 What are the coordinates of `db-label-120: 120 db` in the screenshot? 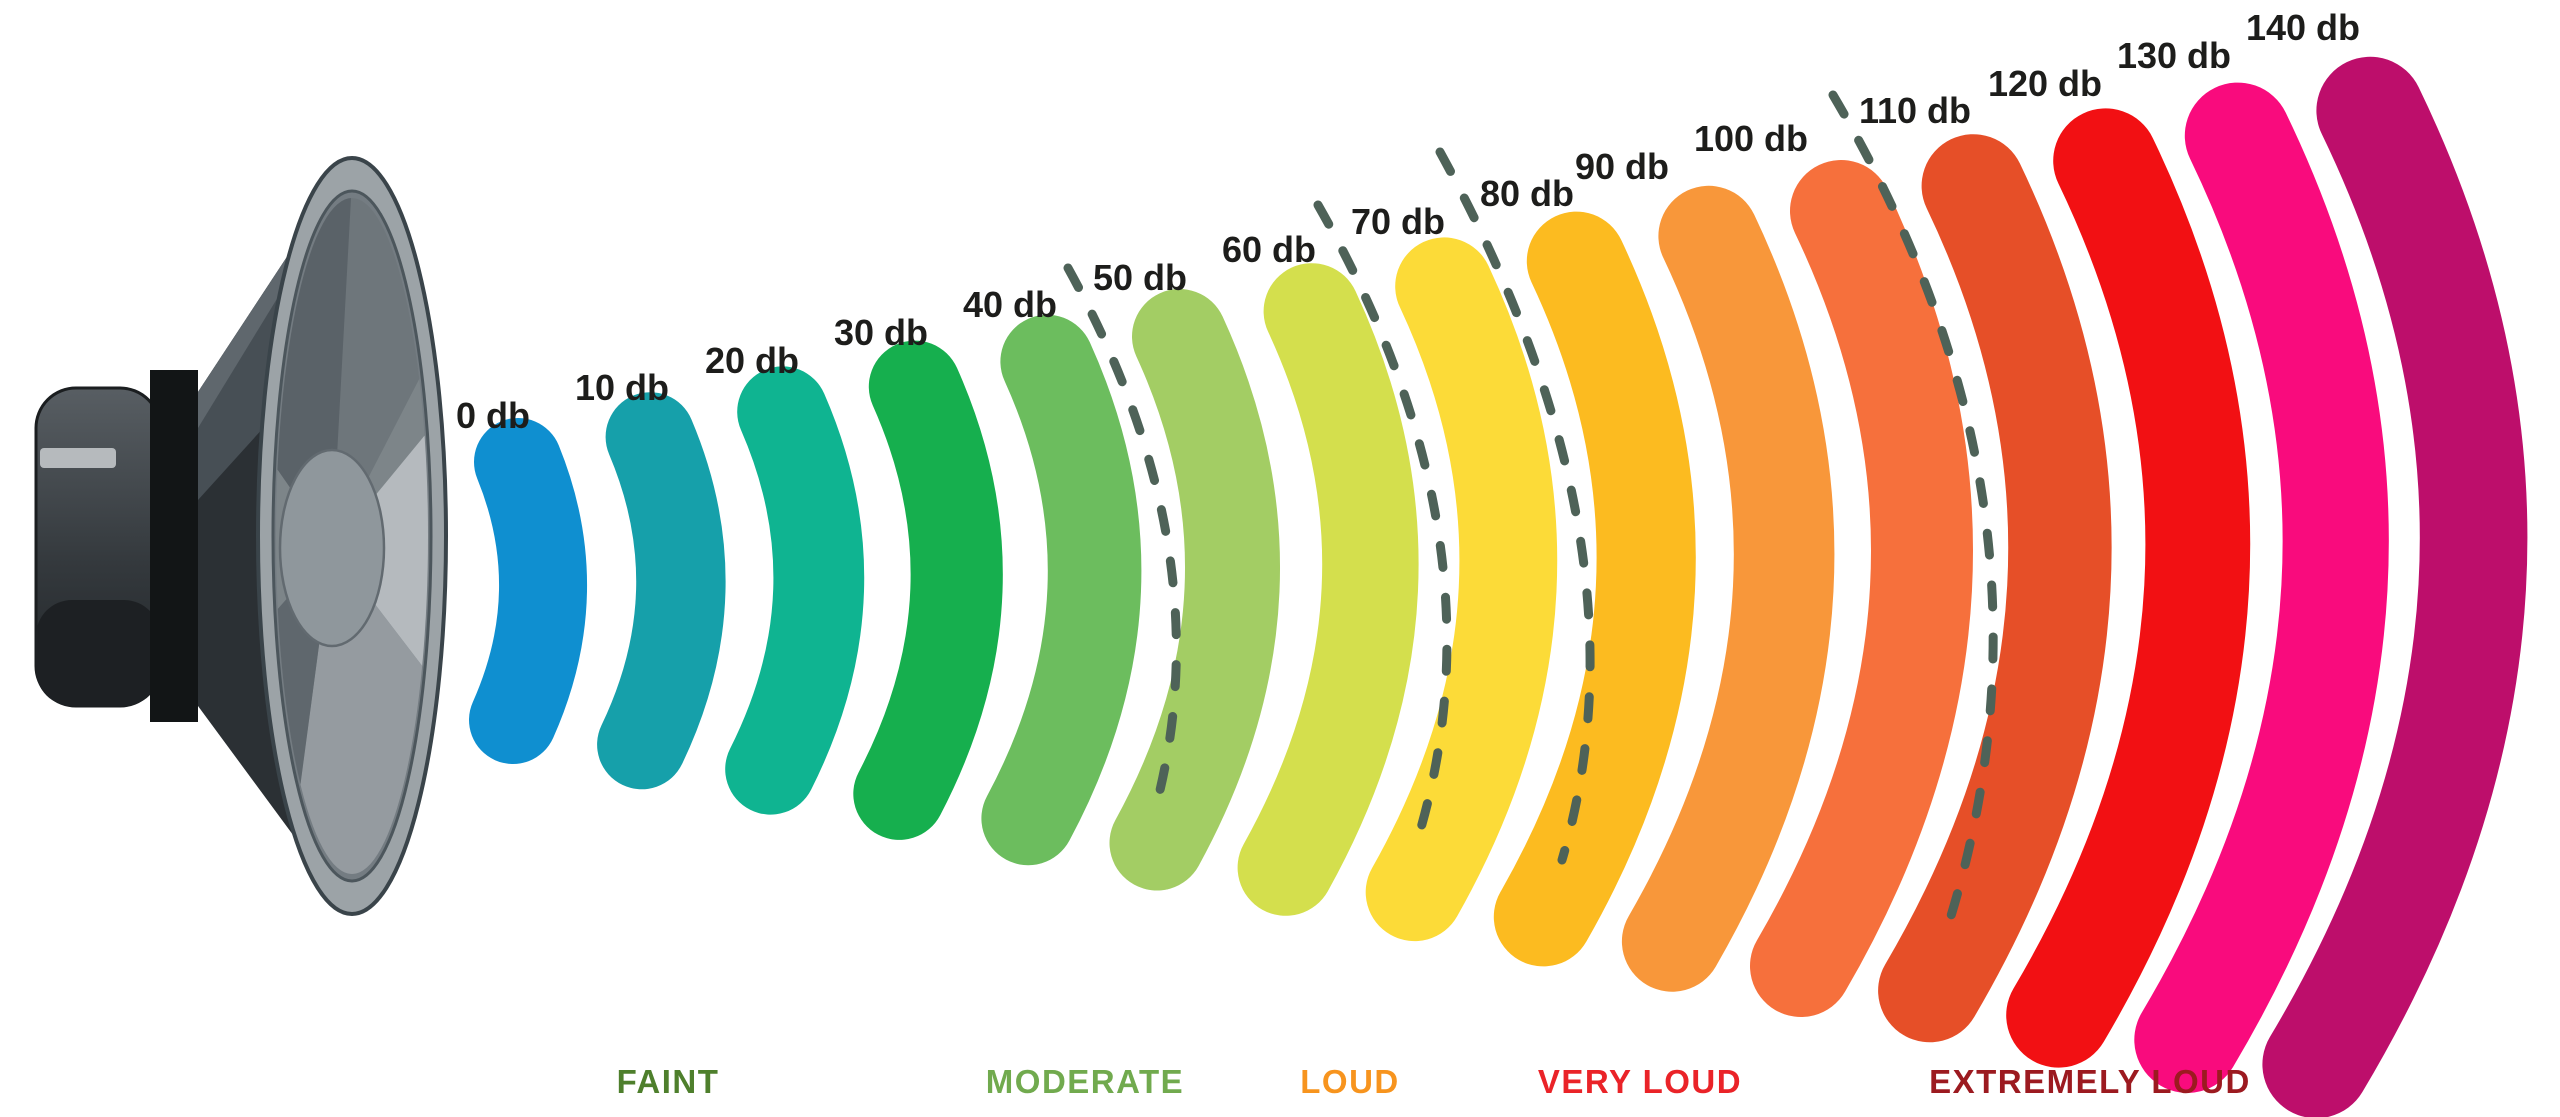 It's located at (2045, 83).